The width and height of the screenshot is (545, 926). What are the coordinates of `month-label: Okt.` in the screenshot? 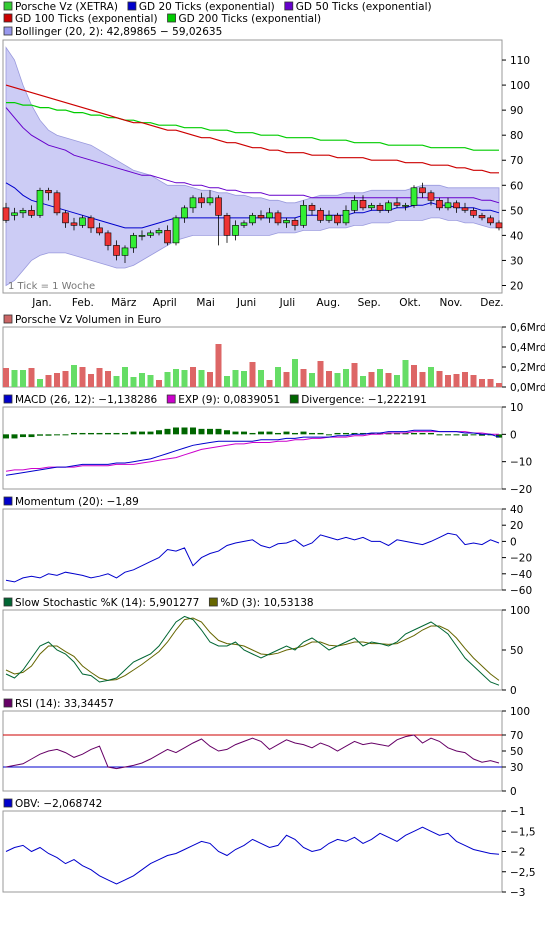 It's located at (410, 303).